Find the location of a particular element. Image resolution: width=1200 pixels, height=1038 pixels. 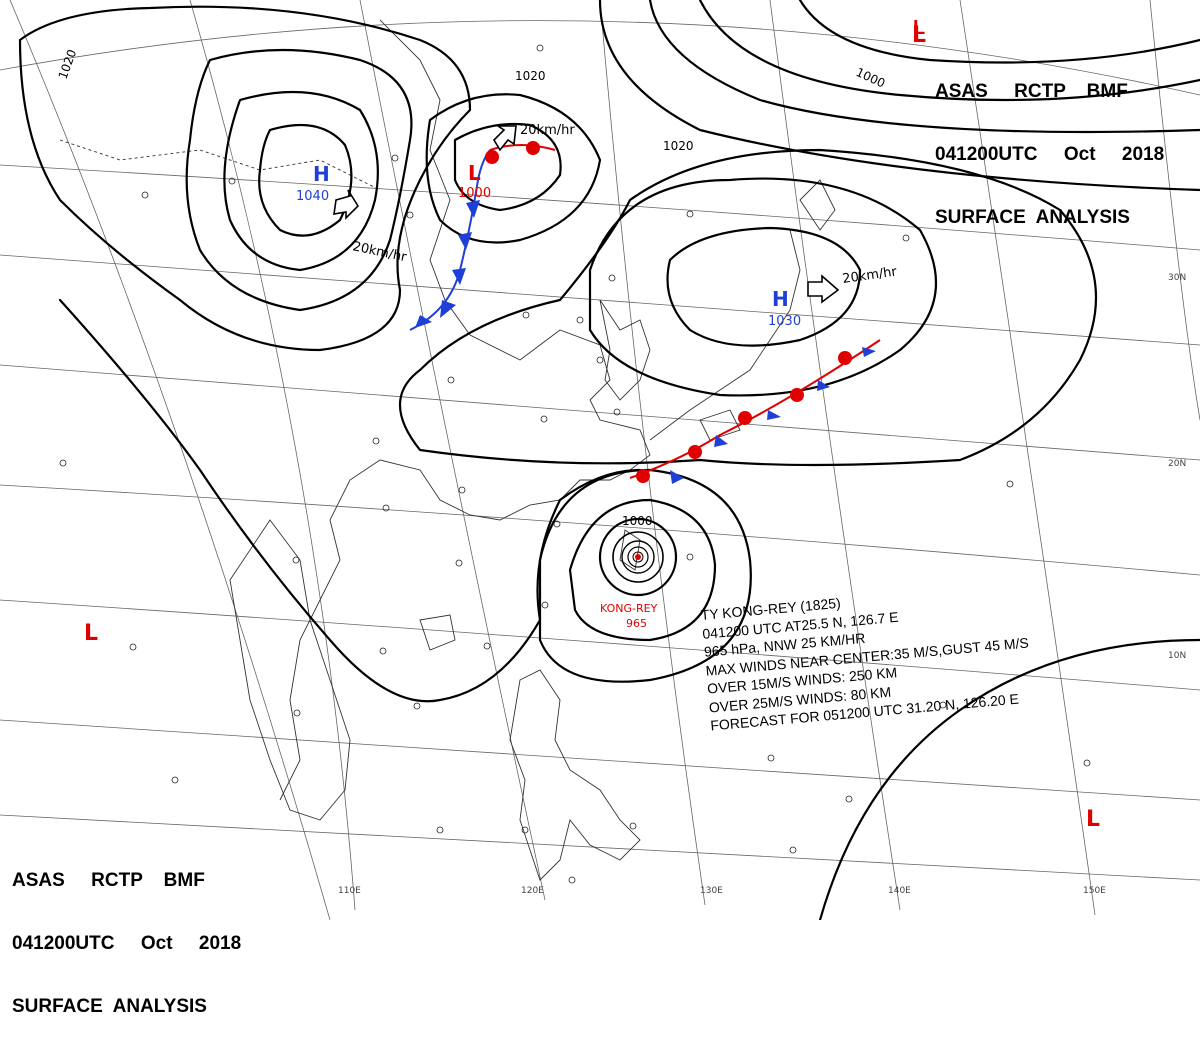

footer-time: 041200UTC Oct 2018 is located at coordinates (127, 943).